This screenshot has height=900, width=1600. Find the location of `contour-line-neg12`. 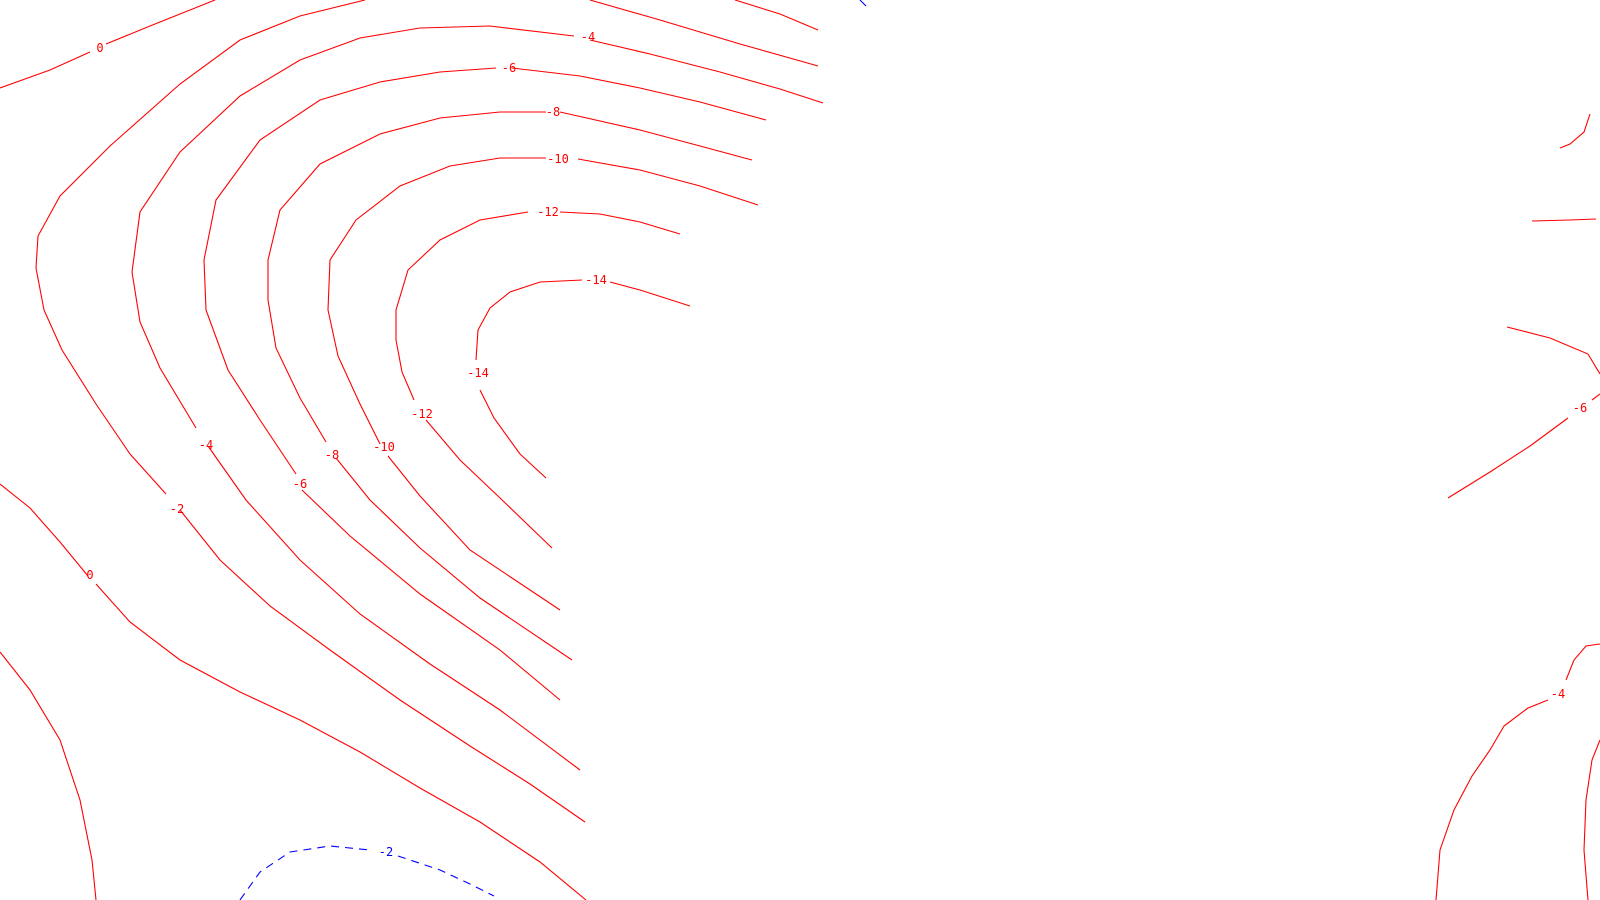

contour-line-neg12 is located at coordinates (538, 380).